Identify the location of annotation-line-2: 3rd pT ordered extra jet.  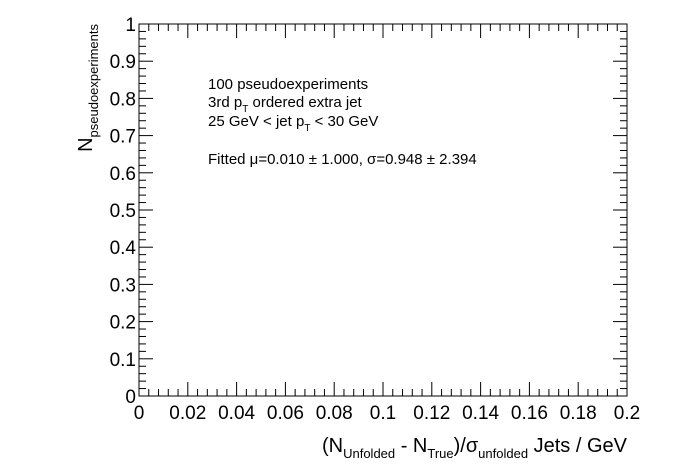
(285, 104).